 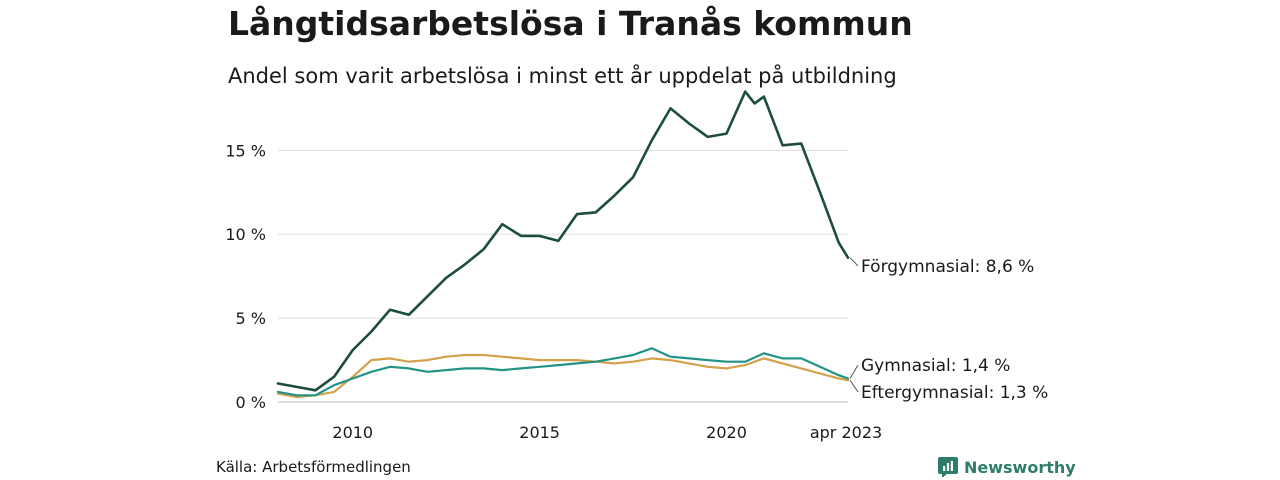 I want to click on y-tick-label: 10 %, so click(x=245, y=234).